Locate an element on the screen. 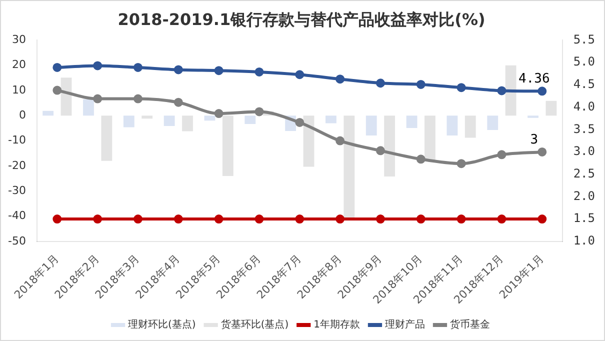 The height and width of the screenshot is (341, 605). y-tick-label: -40 is located at coordinates (17, 215).